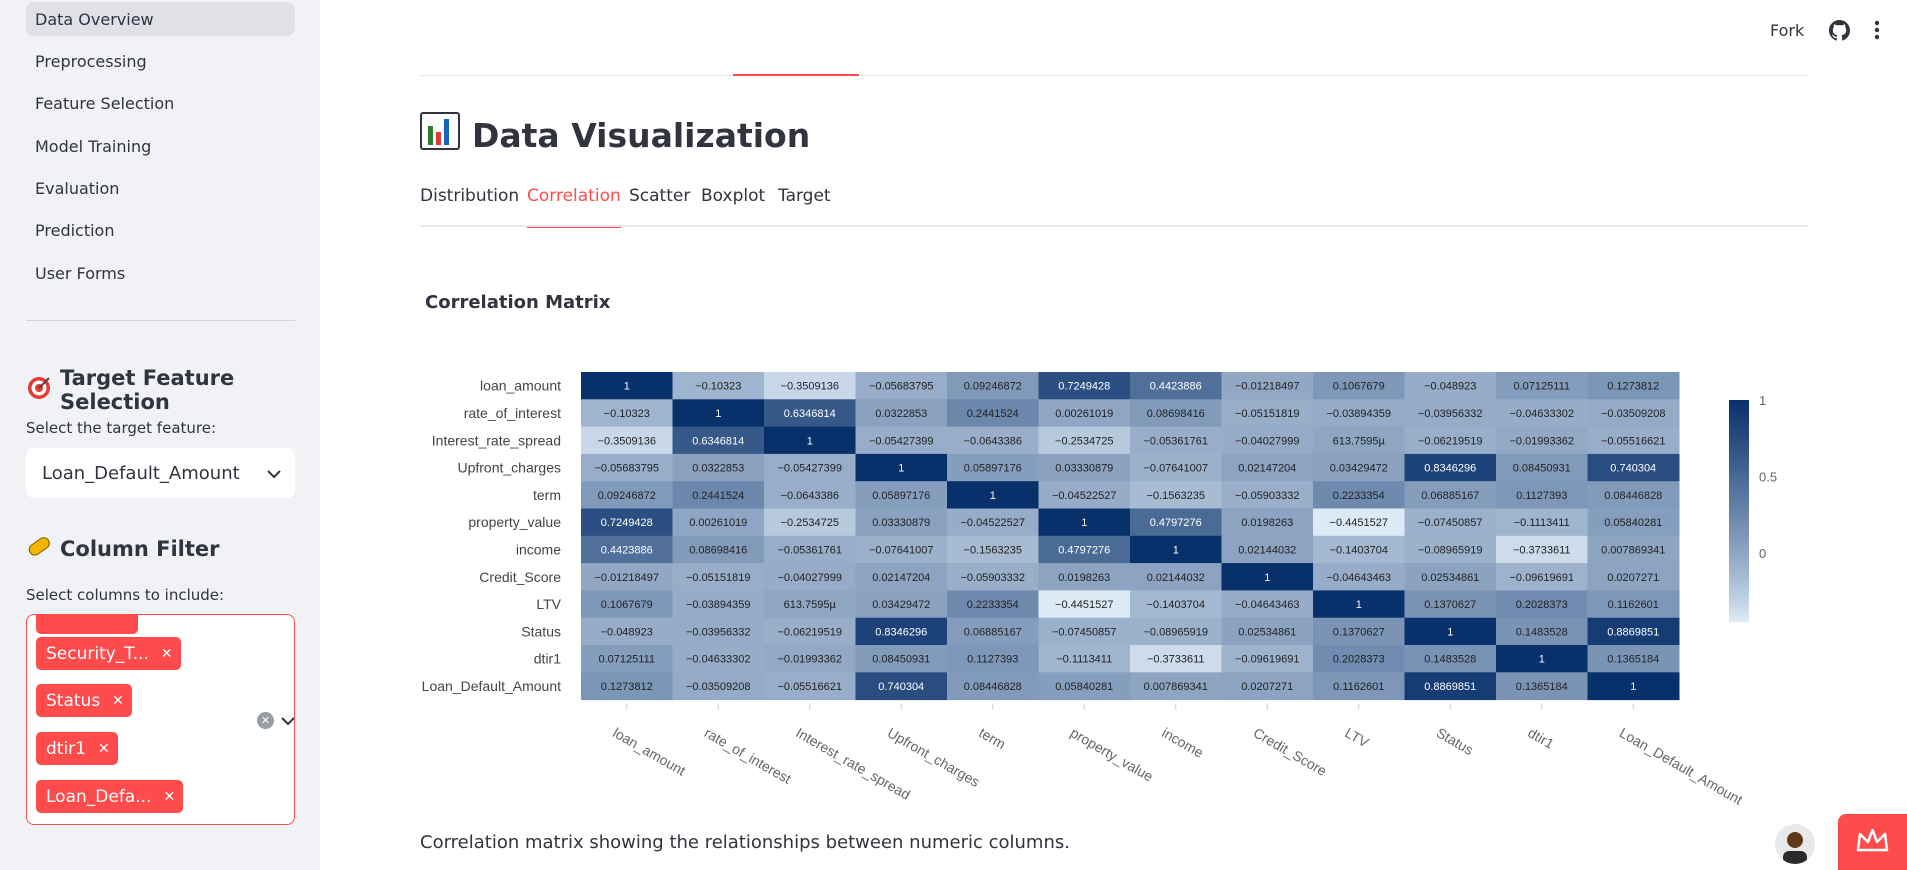  Describe the element at coordinates (160, 19) in the screenshot. I see `nav-data-overview: Data Overview` at that location.